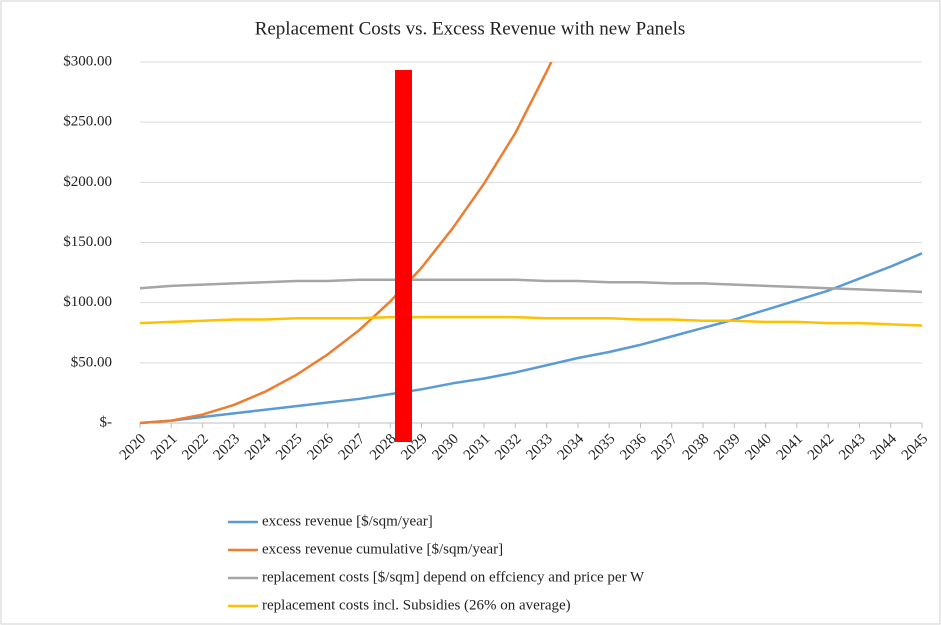 Image resolution: width=941 pixels, height=625 pixels. I want to click on legend-label: excess revenue cumulative [$/sqm/year], so click(382, 549).